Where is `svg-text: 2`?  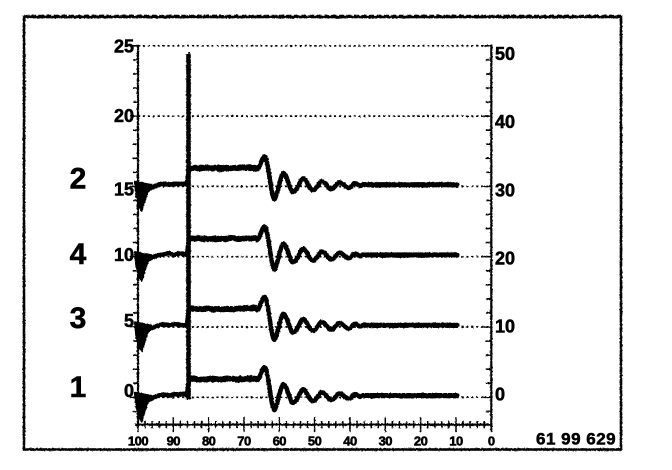
svg-text: 2 is located at coordinates (78, 179).